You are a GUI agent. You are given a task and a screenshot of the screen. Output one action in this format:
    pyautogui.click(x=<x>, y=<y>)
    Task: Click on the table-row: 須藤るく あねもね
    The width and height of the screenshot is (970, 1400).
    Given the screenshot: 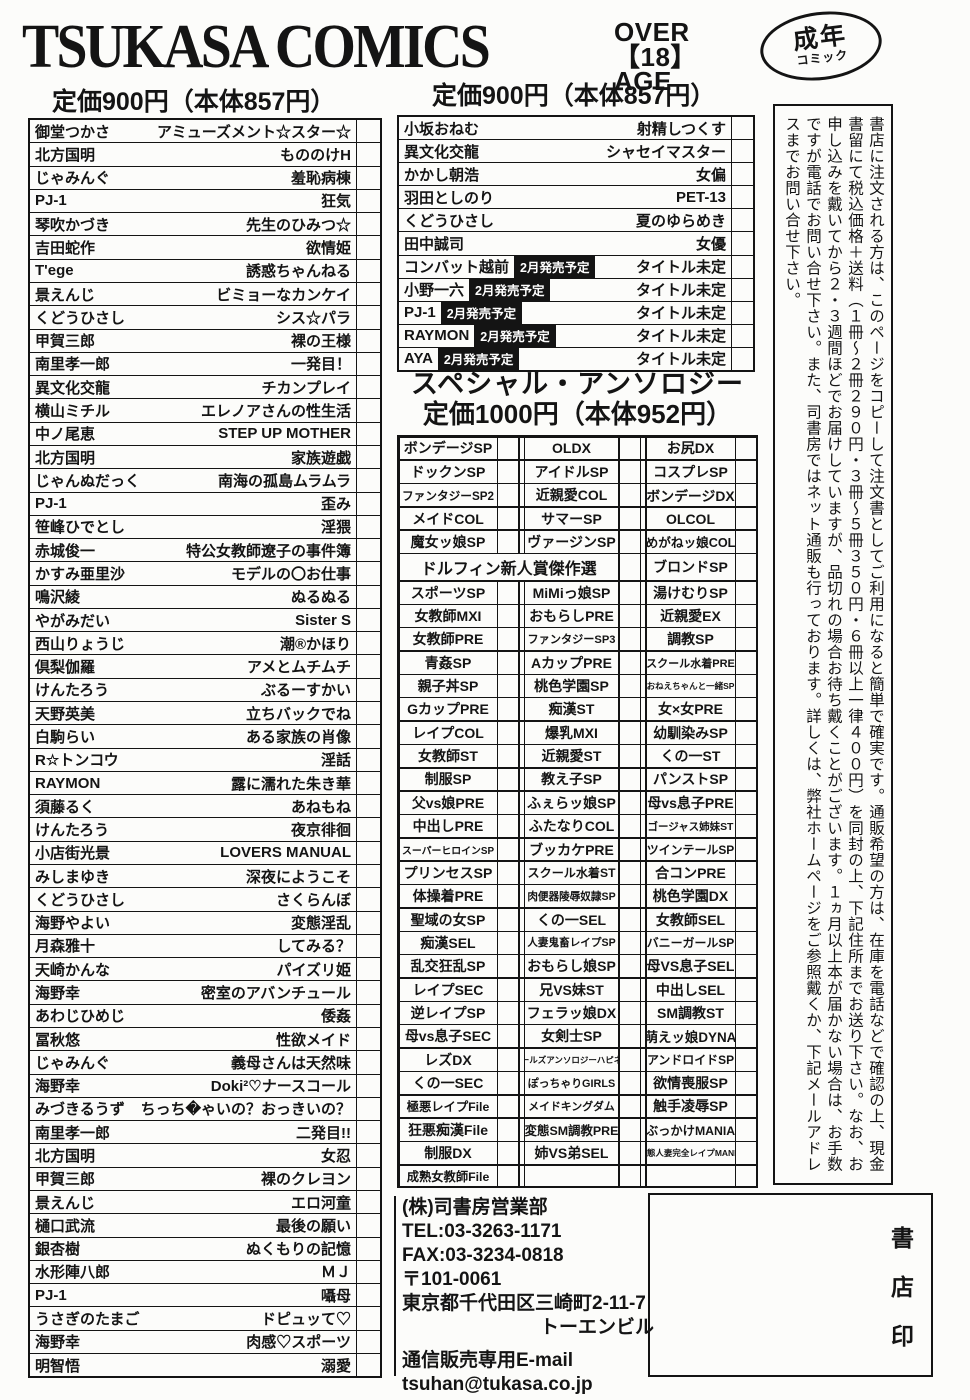 What is the action you would take?
    pyautogui.click(x=205, y=806)
    